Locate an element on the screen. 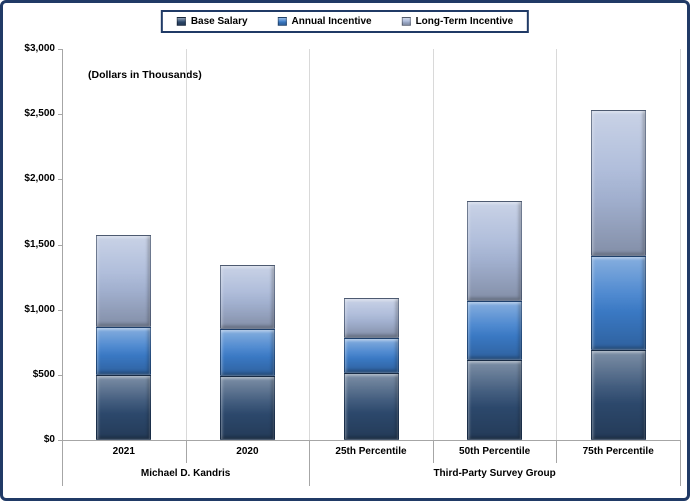 Image resolution: width=690 pixels, height=501 pixels. group-boundary-left is located at coordinates (62, 463).